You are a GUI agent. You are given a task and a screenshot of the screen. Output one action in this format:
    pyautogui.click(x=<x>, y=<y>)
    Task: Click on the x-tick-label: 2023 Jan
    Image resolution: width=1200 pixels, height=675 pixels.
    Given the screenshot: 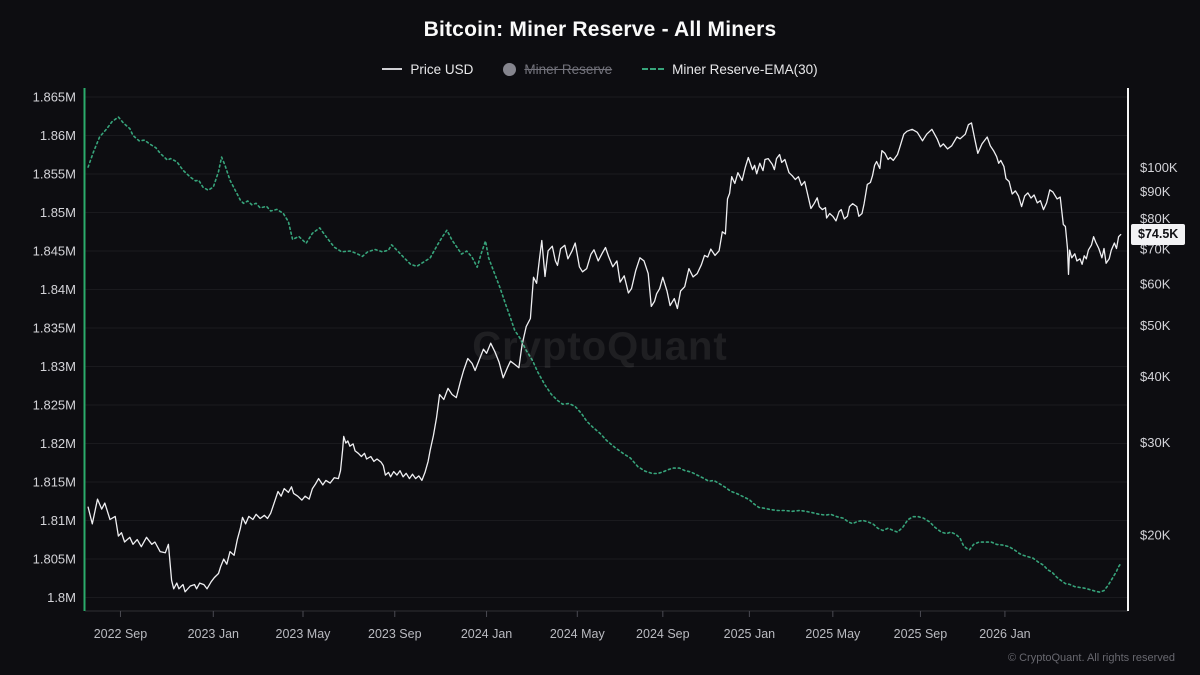 What is the action you would take?
    pyautogui.click(x=213, y=634)
    